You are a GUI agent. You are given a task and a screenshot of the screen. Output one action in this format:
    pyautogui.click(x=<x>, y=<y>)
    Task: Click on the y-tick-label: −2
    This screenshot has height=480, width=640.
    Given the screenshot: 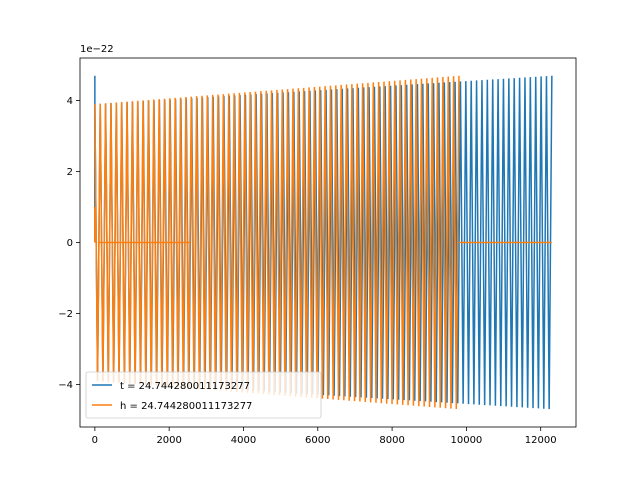 What is the action you would take?
    pyautogui.click(x=65, y=314)
    